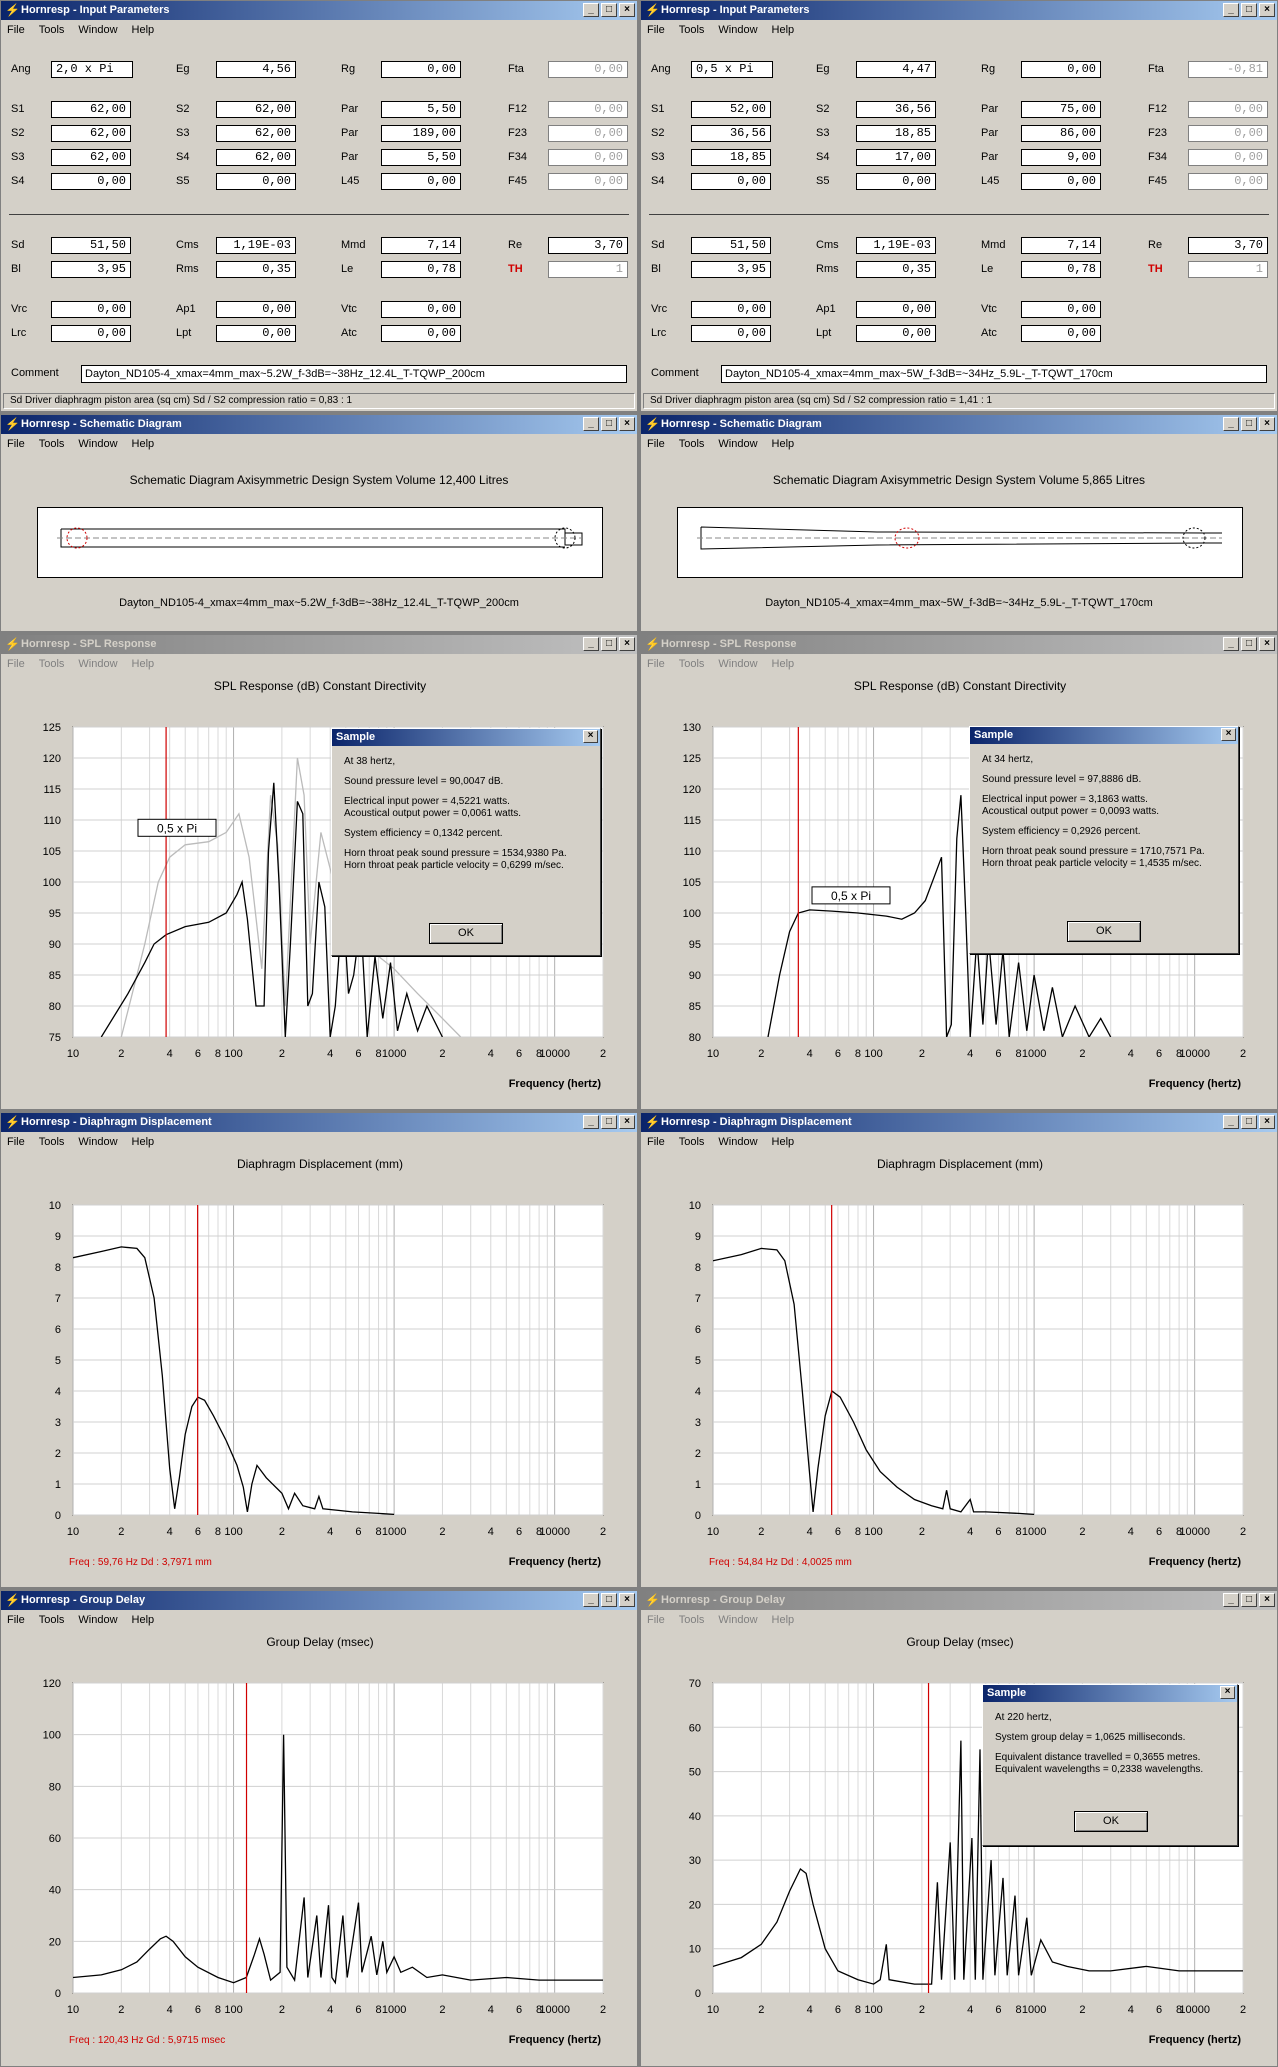 Image resolution: width=1278 pixels, height=2067 pixels. What do you see at coordinates (256, 109) in the screenshot?
I see `param-field-s2: 62,00` at bounding box center [256, 109].